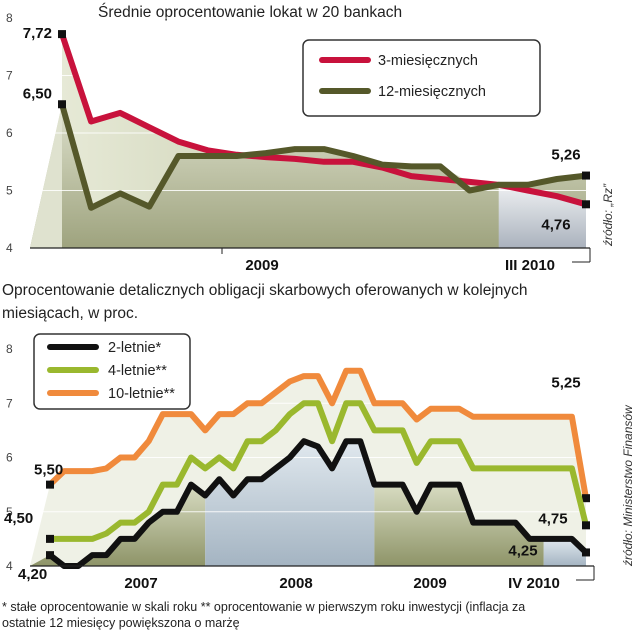 This screenshot has width=640, height=640. I want to click on chart1-y-tick-label: 8, so click(9, 18).